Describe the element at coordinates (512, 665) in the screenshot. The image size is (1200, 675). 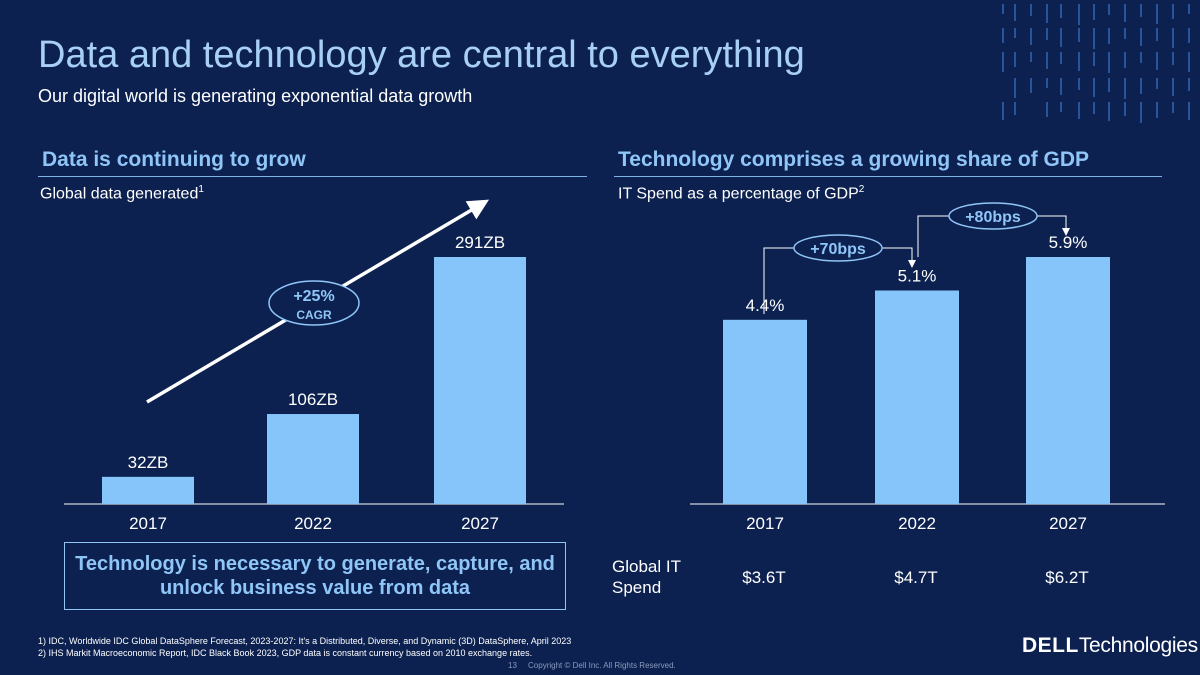
I see `page-number: 13` at that location.